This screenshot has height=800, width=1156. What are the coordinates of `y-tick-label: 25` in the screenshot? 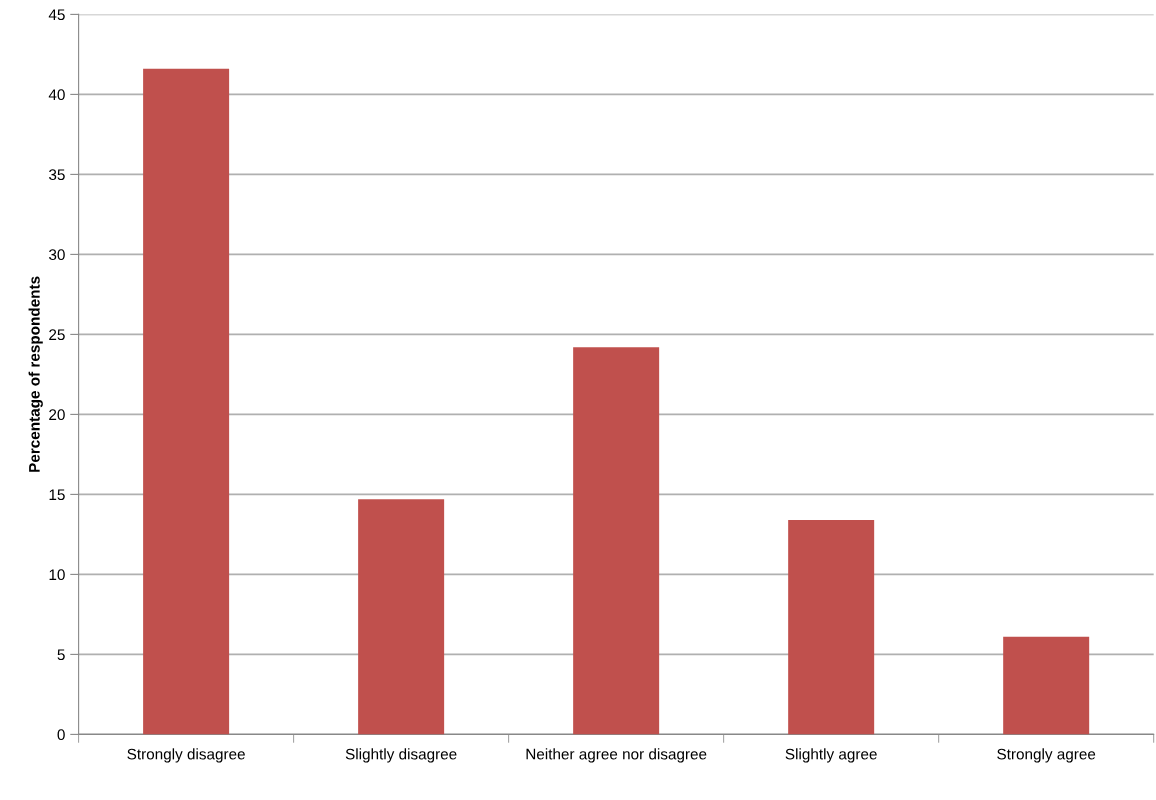 It's located at (57, 335).